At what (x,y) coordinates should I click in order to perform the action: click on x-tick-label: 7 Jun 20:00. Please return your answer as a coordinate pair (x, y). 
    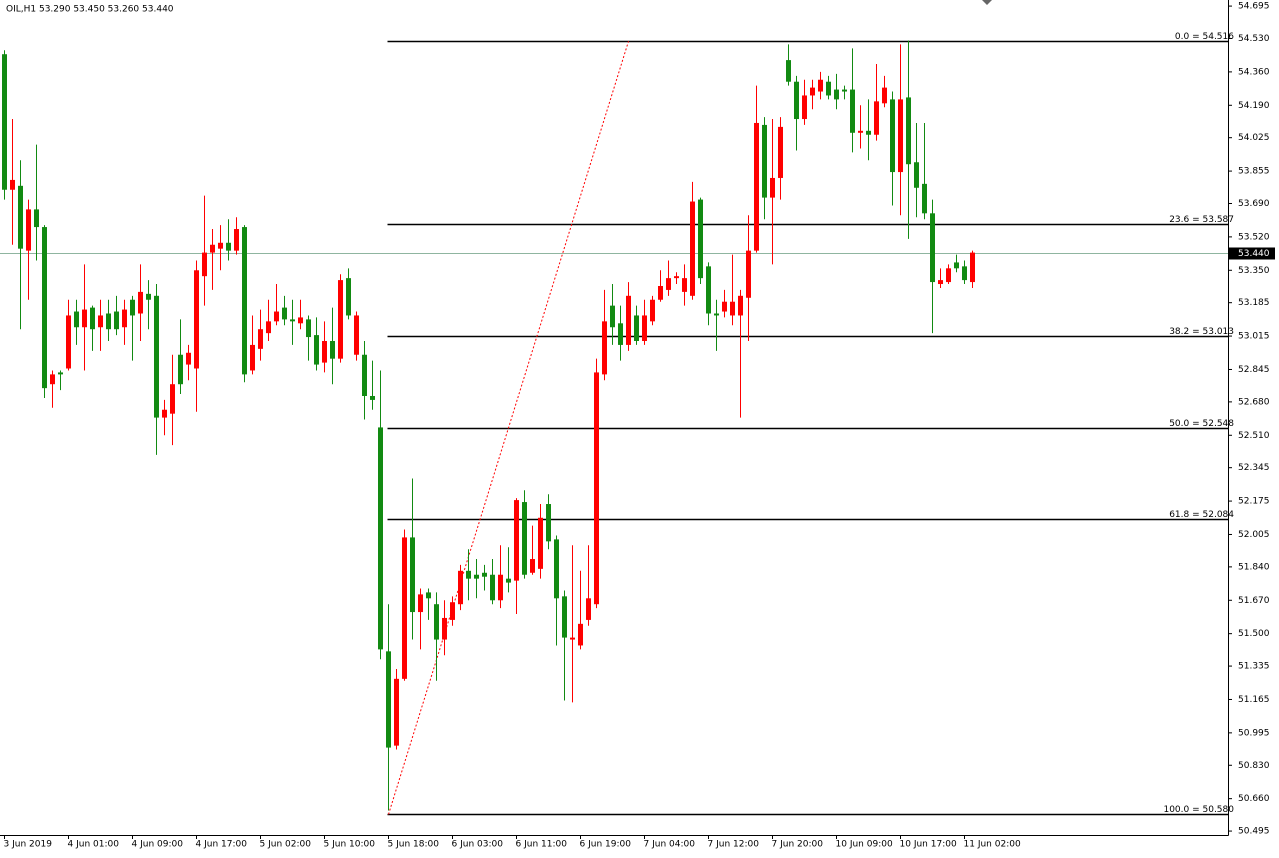
    Looking at the image, I should click on (798, 845).